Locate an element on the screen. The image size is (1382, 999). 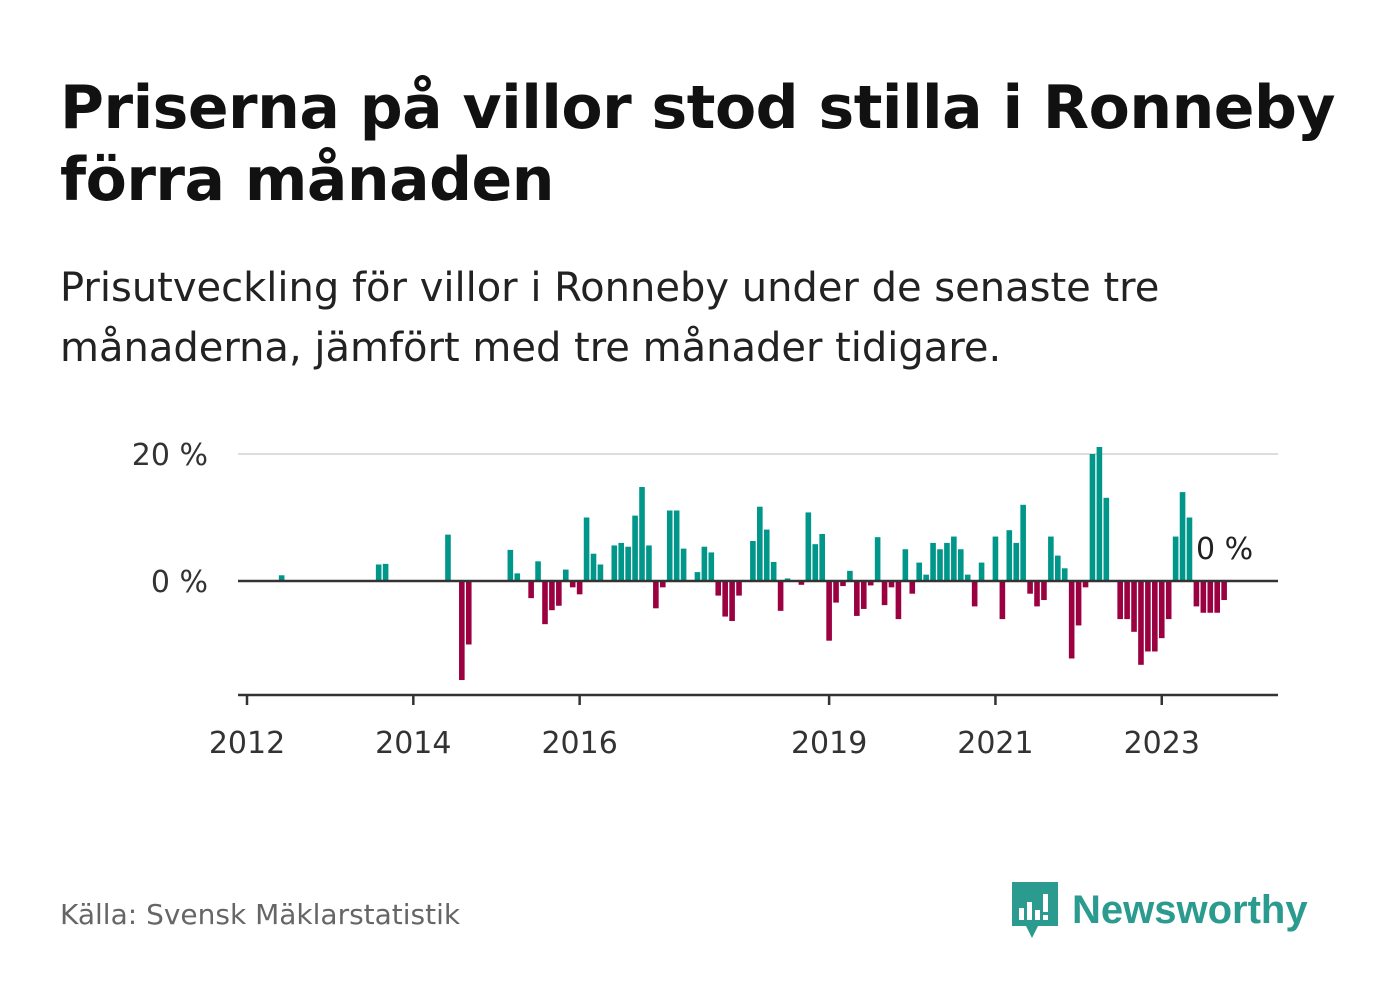
x-tick-label: 2023 is located at coordinates (1162, 743).